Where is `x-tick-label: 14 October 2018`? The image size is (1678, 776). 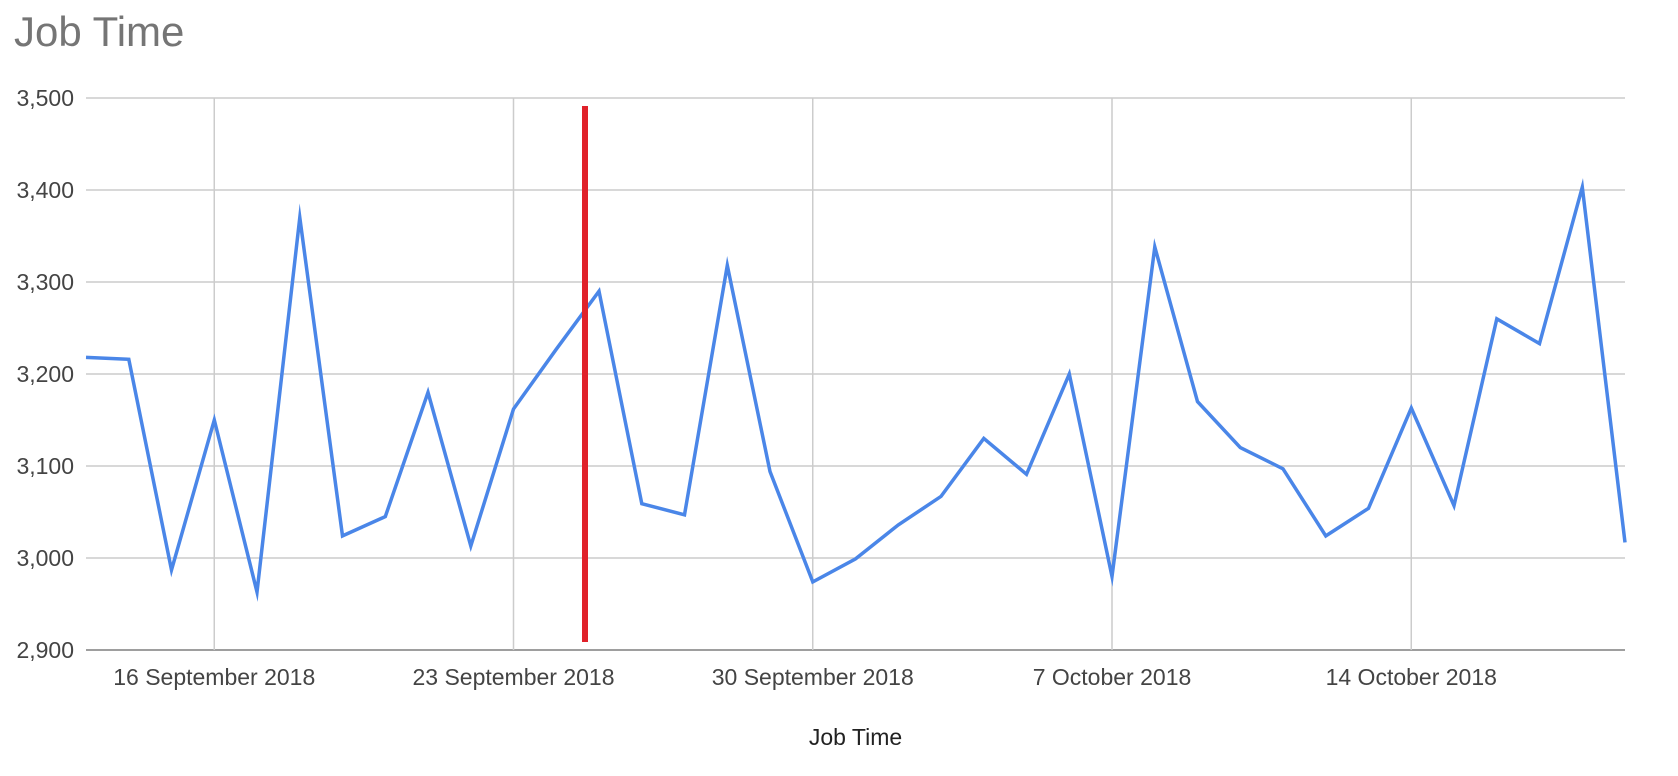 x-tick-label: 14 October 2018 is located at coordinates (1411, 677).